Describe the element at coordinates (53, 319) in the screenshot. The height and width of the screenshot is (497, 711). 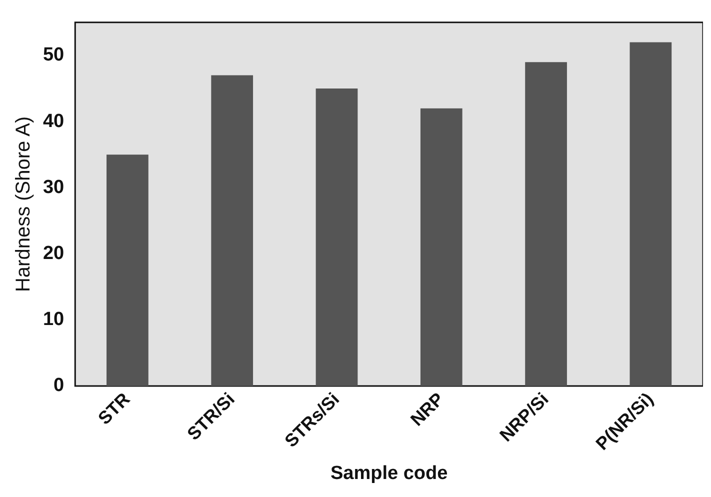
I see `y-tick-label: 10` at that location.